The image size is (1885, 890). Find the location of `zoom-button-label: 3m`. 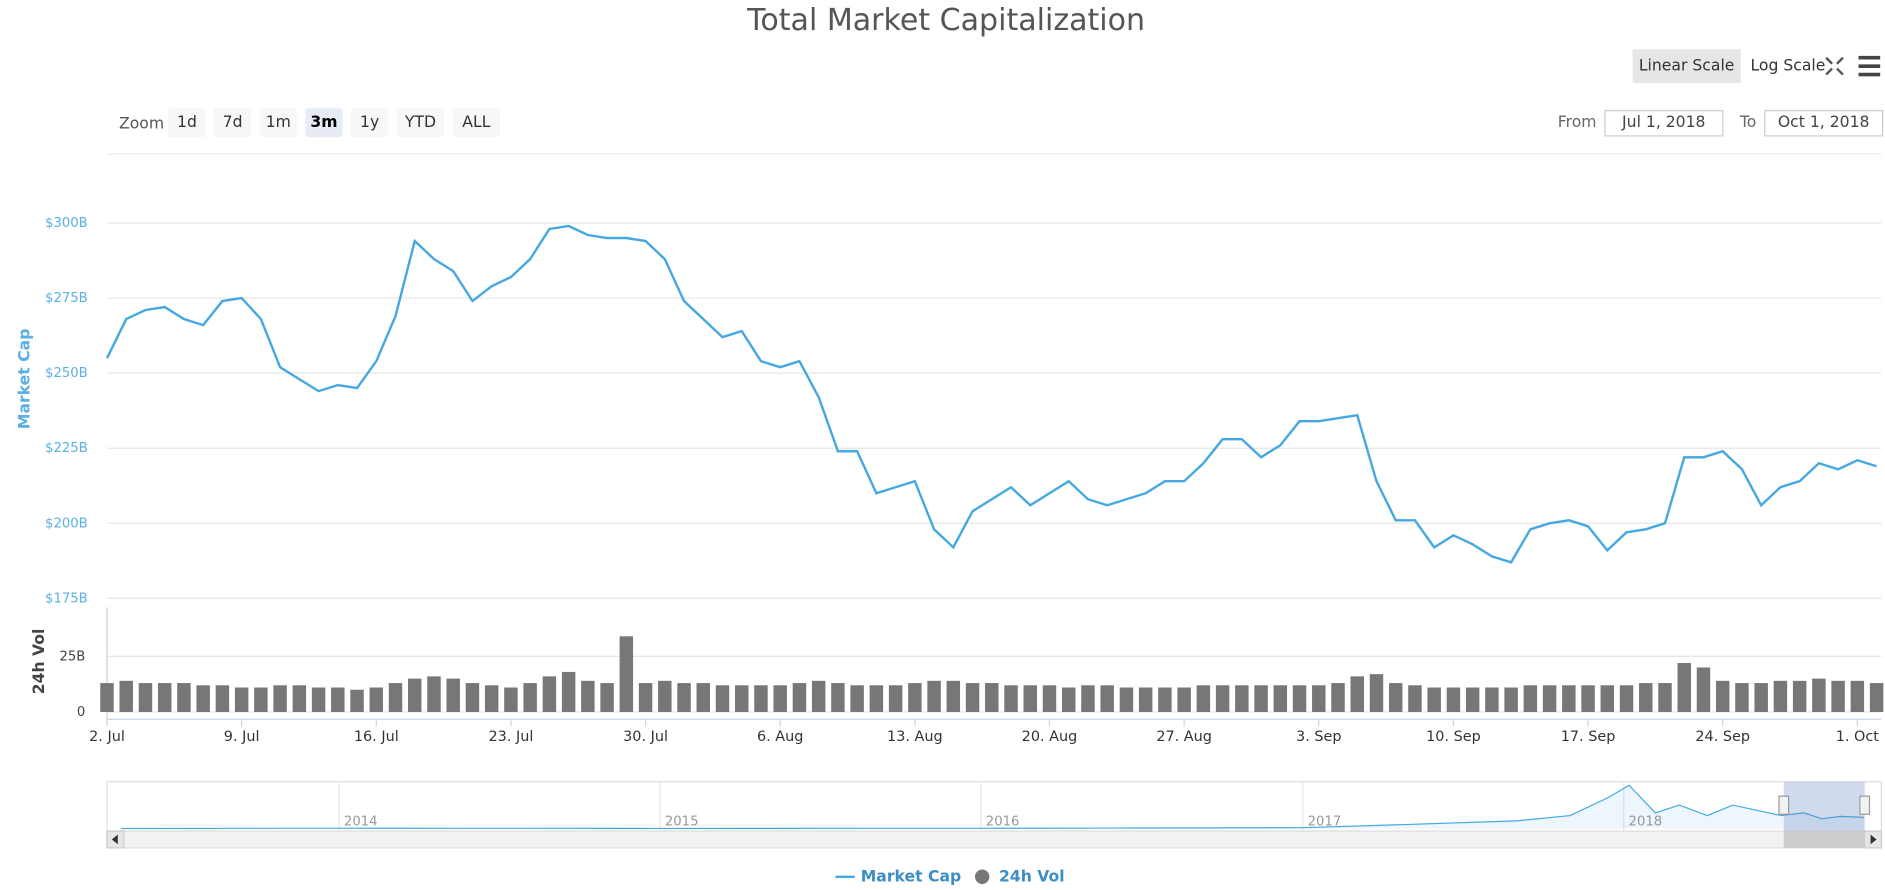

zoom-button-label: 3m is located at coordinates (323, 121).